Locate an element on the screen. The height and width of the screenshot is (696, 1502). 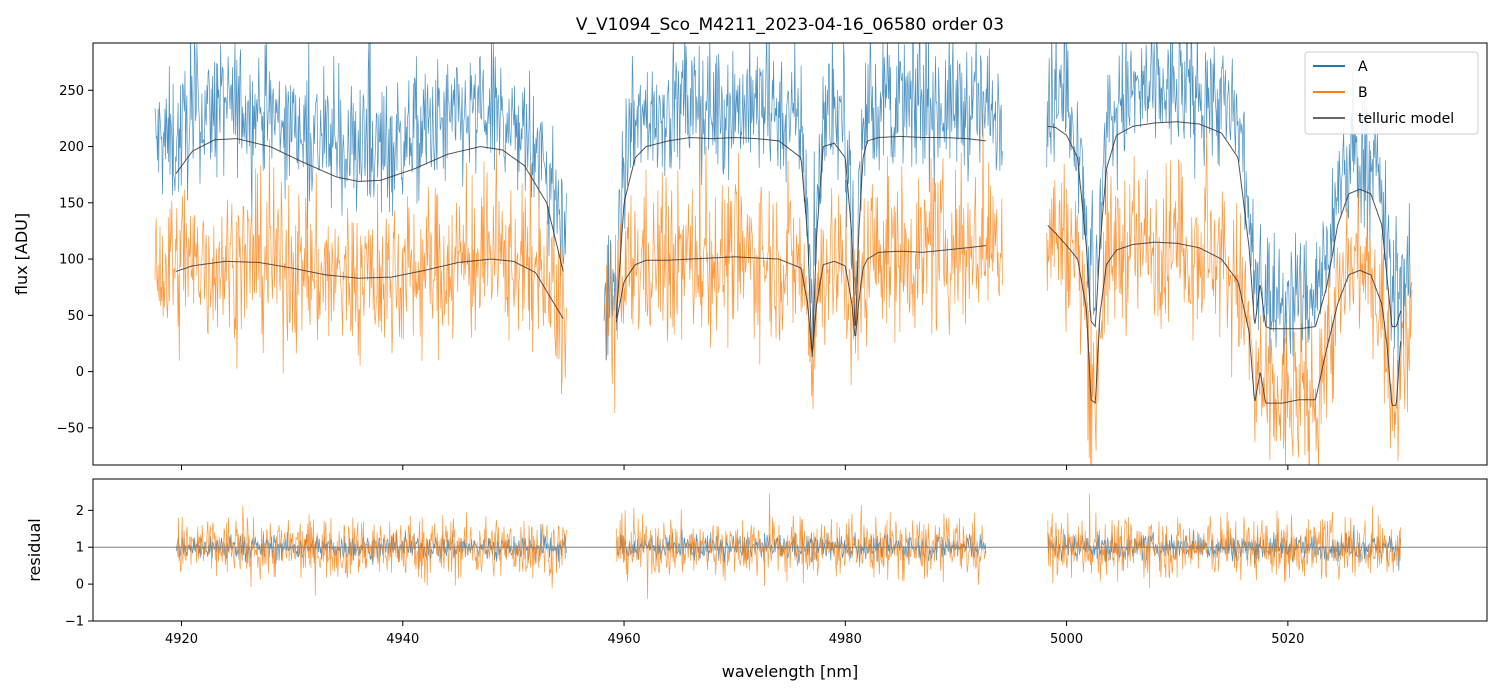
residual-y-tick-label-0: −1 is located at coordinates (74, 622).